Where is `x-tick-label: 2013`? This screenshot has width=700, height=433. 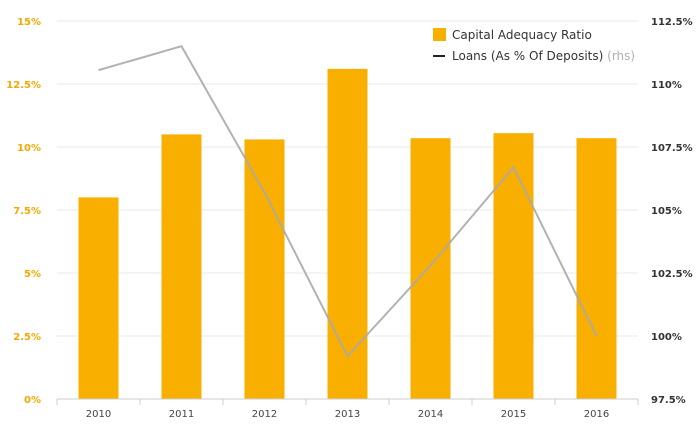 x-tick-label: 2013 is located at coordinates (347, 414).